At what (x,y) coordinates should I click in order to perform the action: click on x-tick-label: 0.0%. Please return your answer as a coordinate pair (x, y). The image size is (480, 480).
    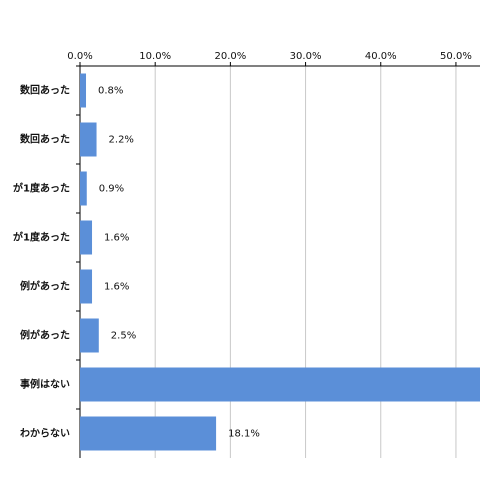
    Looking at the image, I should click on (79, 56).